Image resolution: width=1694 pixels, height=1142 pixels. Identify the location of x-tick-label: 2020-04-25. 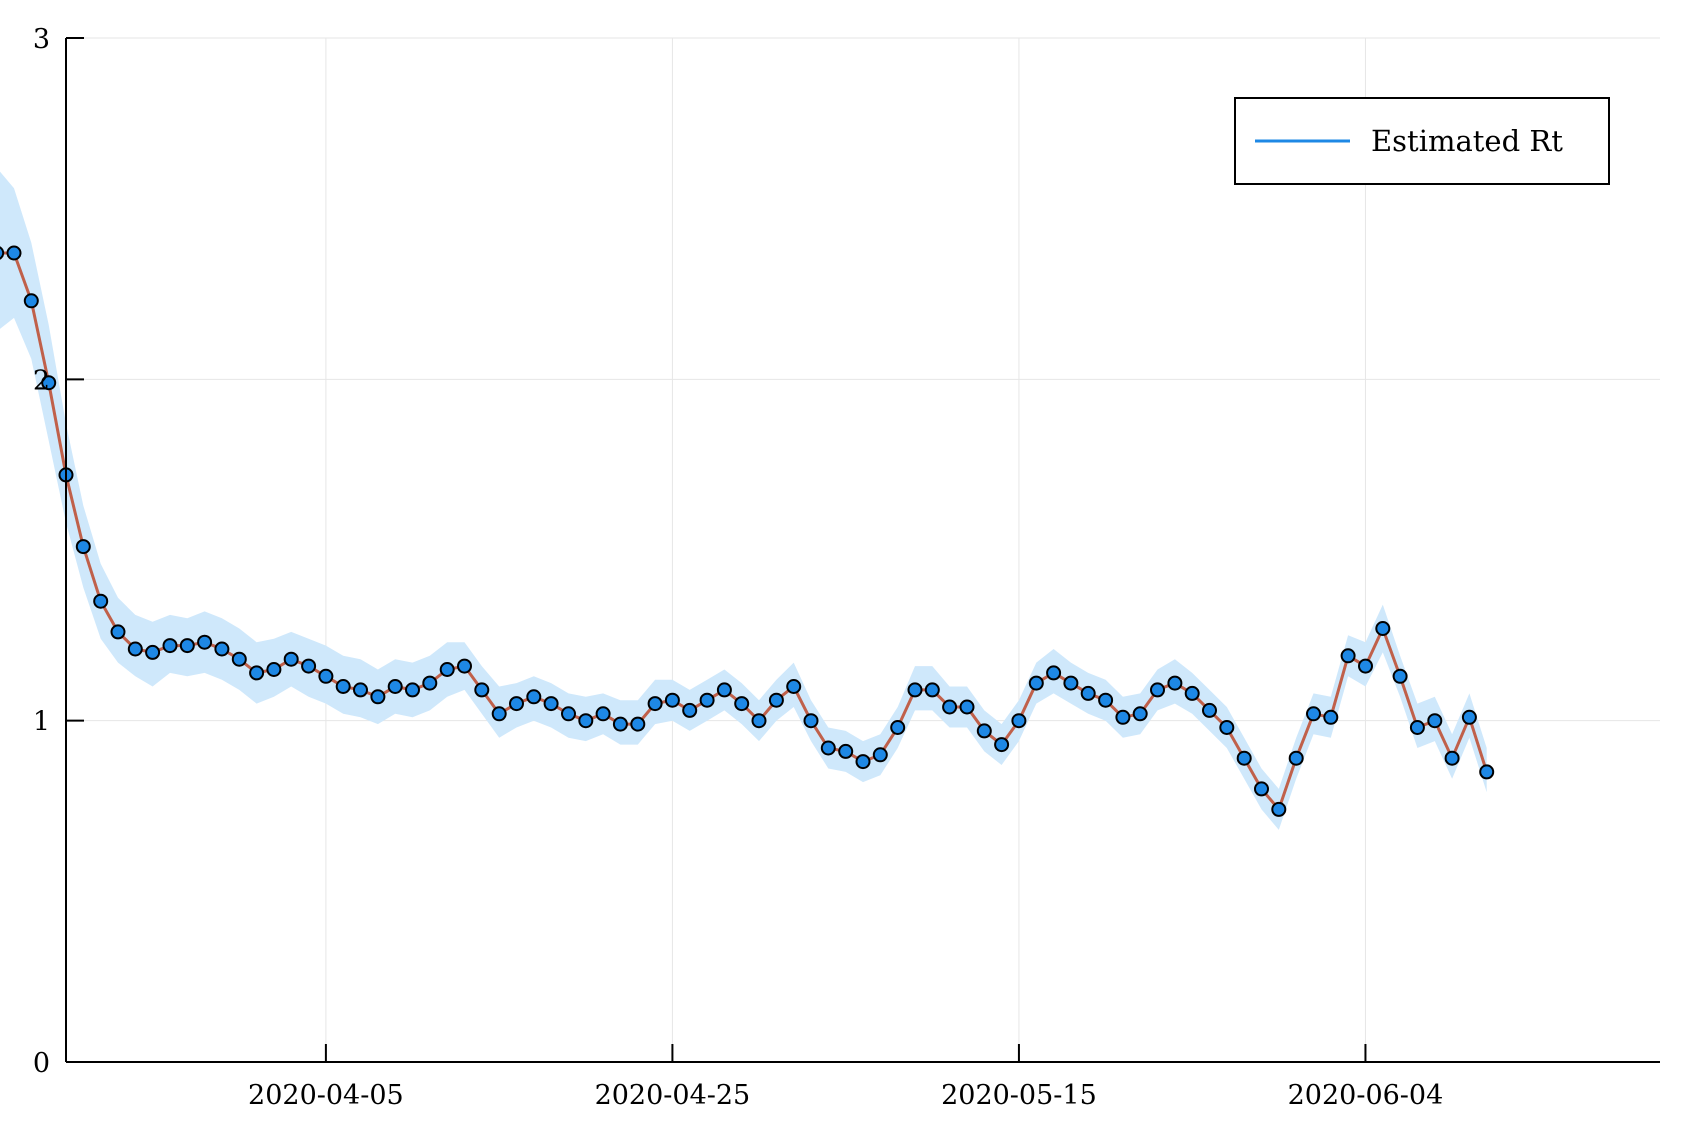
(673, 1095).